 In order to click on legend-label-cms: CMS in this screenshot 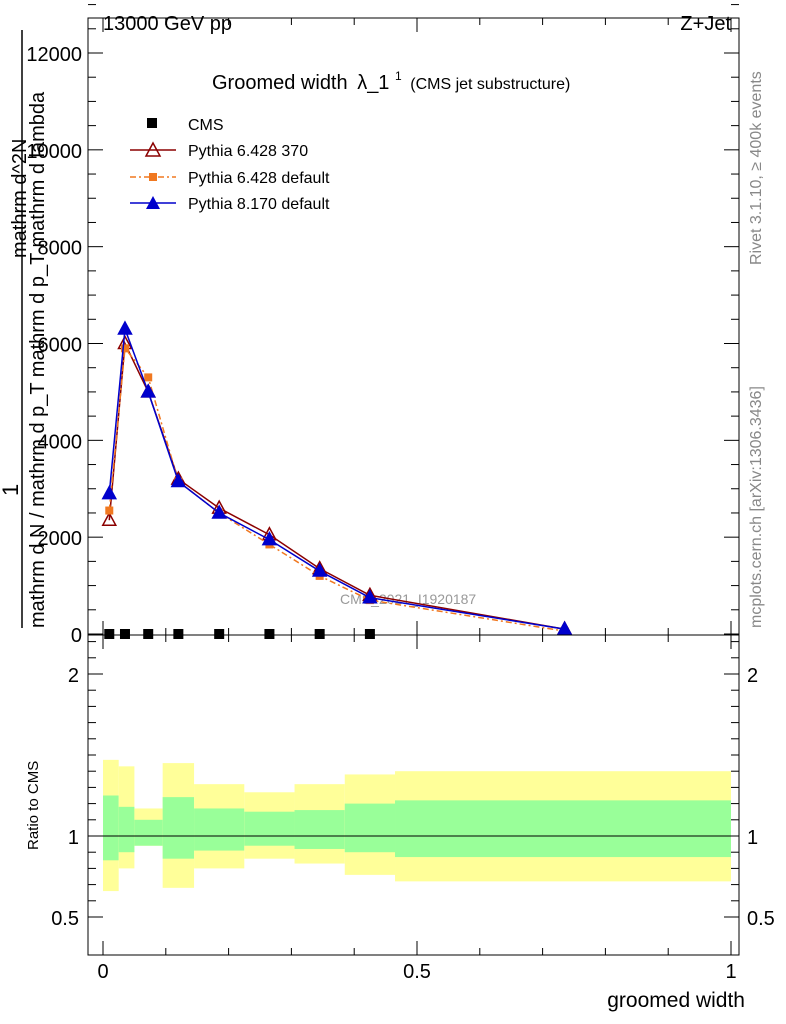, I will do `click(206, 125)`.